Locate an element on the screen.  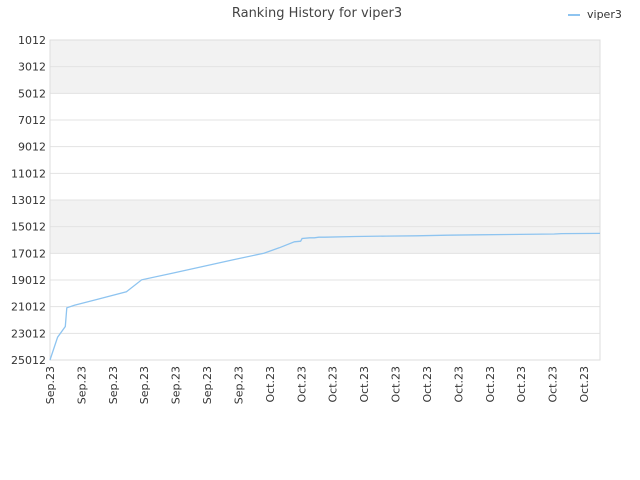
y-tick-label: 23012 is located at coordinates (28, 333).